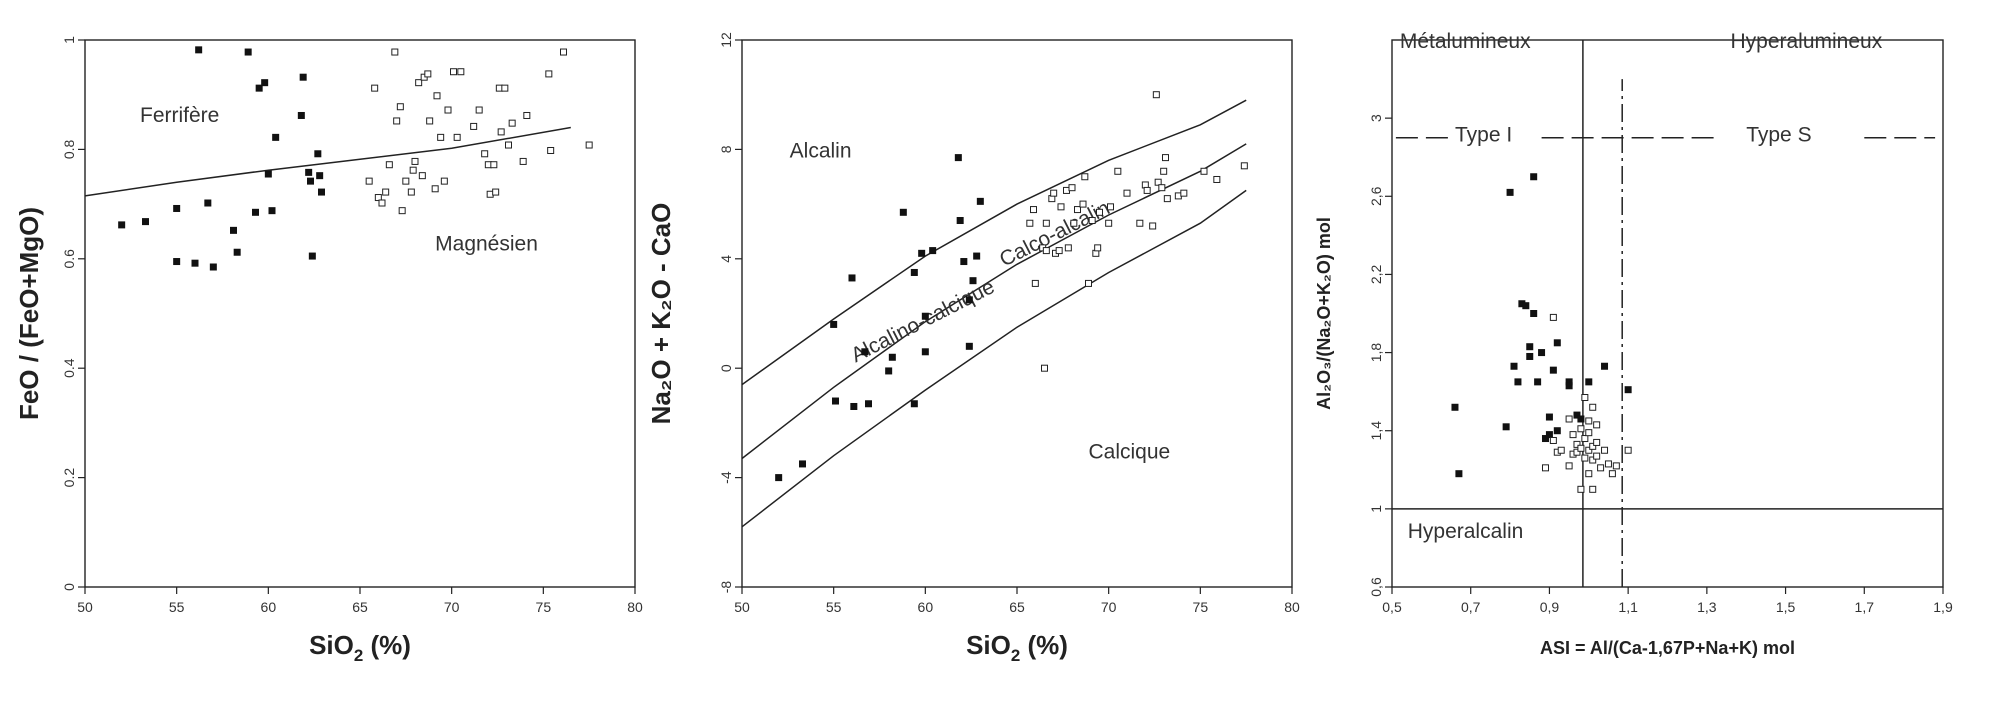 The height and width of the screenshot is (708, 2000). I want to click on x-tick-label: 1,5, so click(1786, 607).